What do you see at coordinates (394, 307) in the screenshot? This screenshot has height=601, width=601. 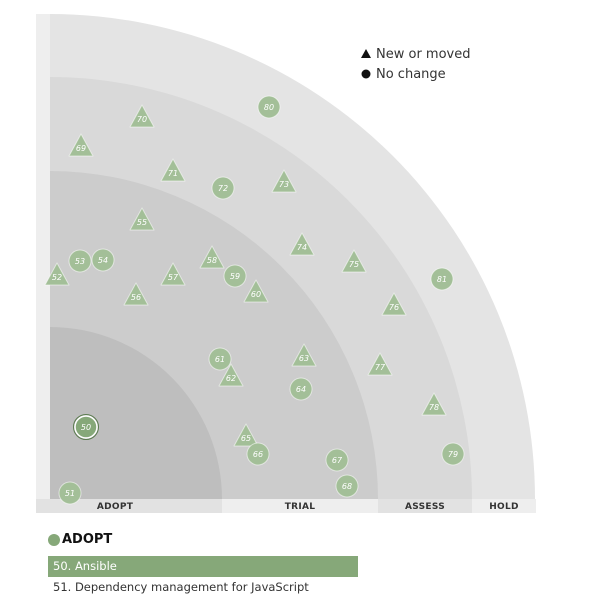 I see `blip-number: 76` at bounding box center [394, 307].